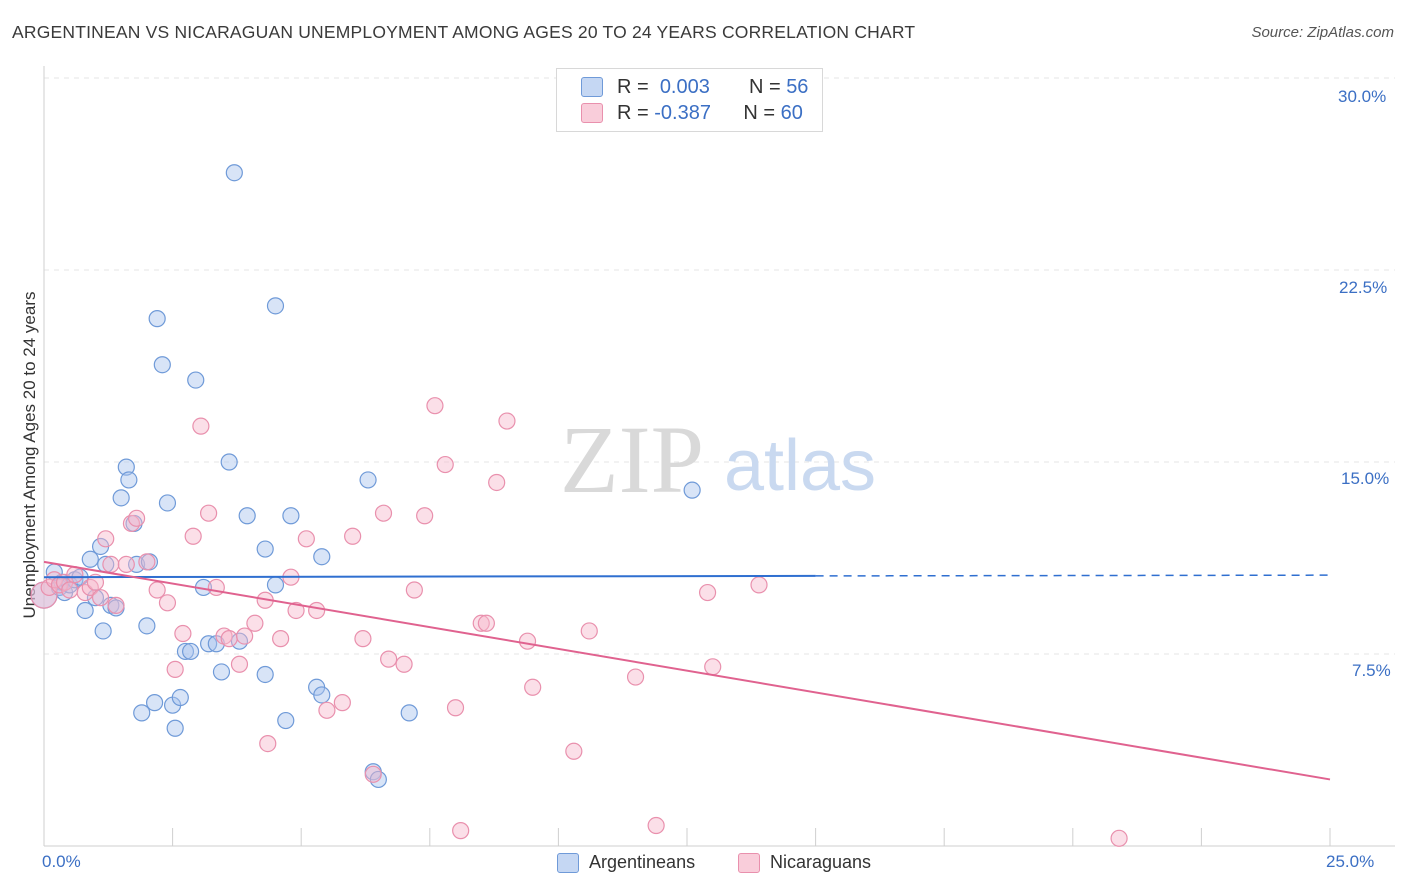 Image resolution: width=1406 pixels, height=892 pixels. I want to click on y-tick-label-15: 15.0%, so click(1365, 478).